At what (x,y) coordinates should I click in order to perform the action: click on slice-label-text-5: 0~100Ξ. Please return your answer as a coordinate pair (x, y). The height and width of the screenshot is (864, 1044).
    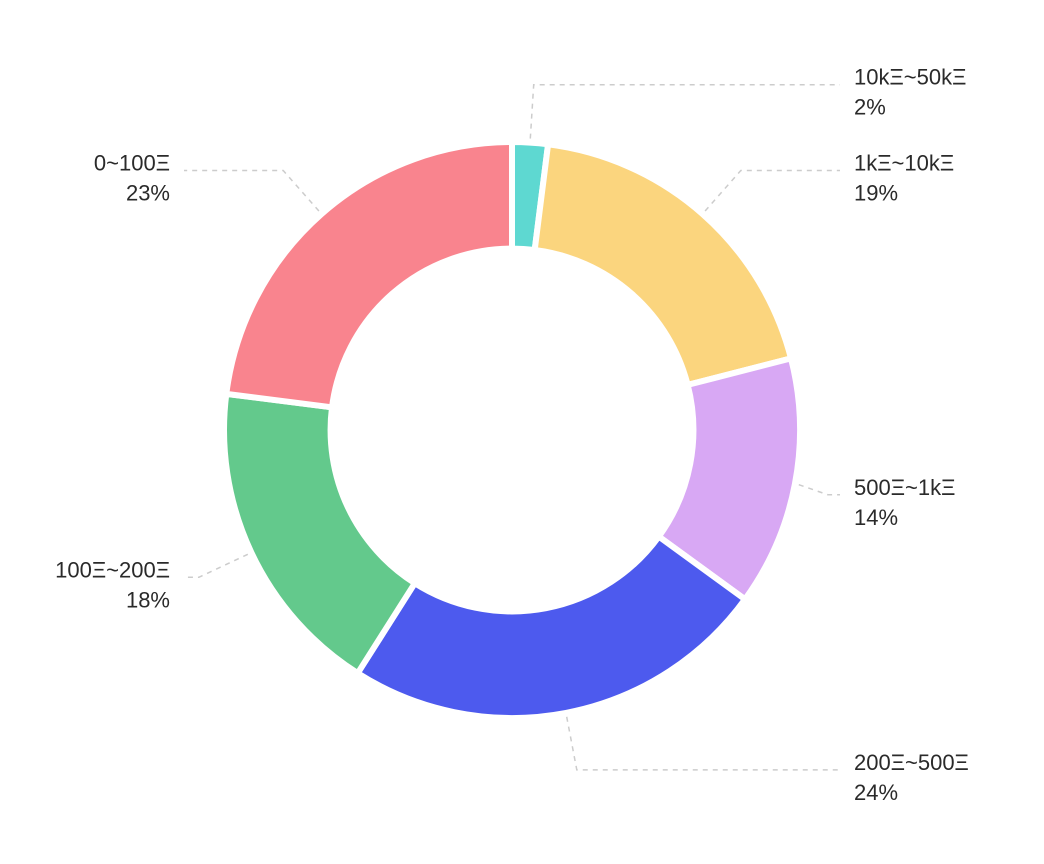
    Looking at the image, I should click on (132, 163).